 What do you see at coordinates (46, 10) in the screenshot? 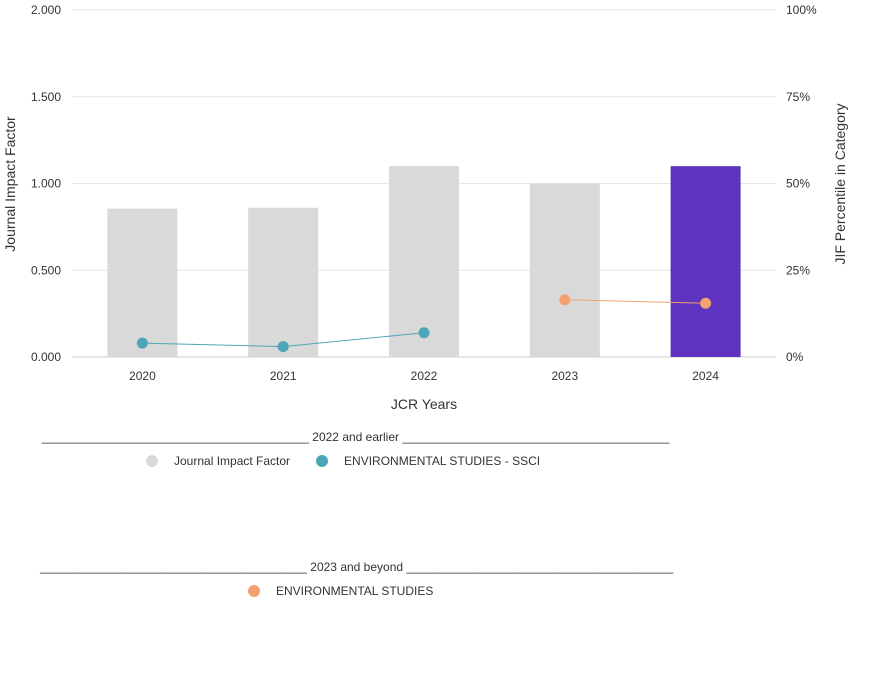
I see `y-tick-label: 2.000` at bounding box center [46, 10].